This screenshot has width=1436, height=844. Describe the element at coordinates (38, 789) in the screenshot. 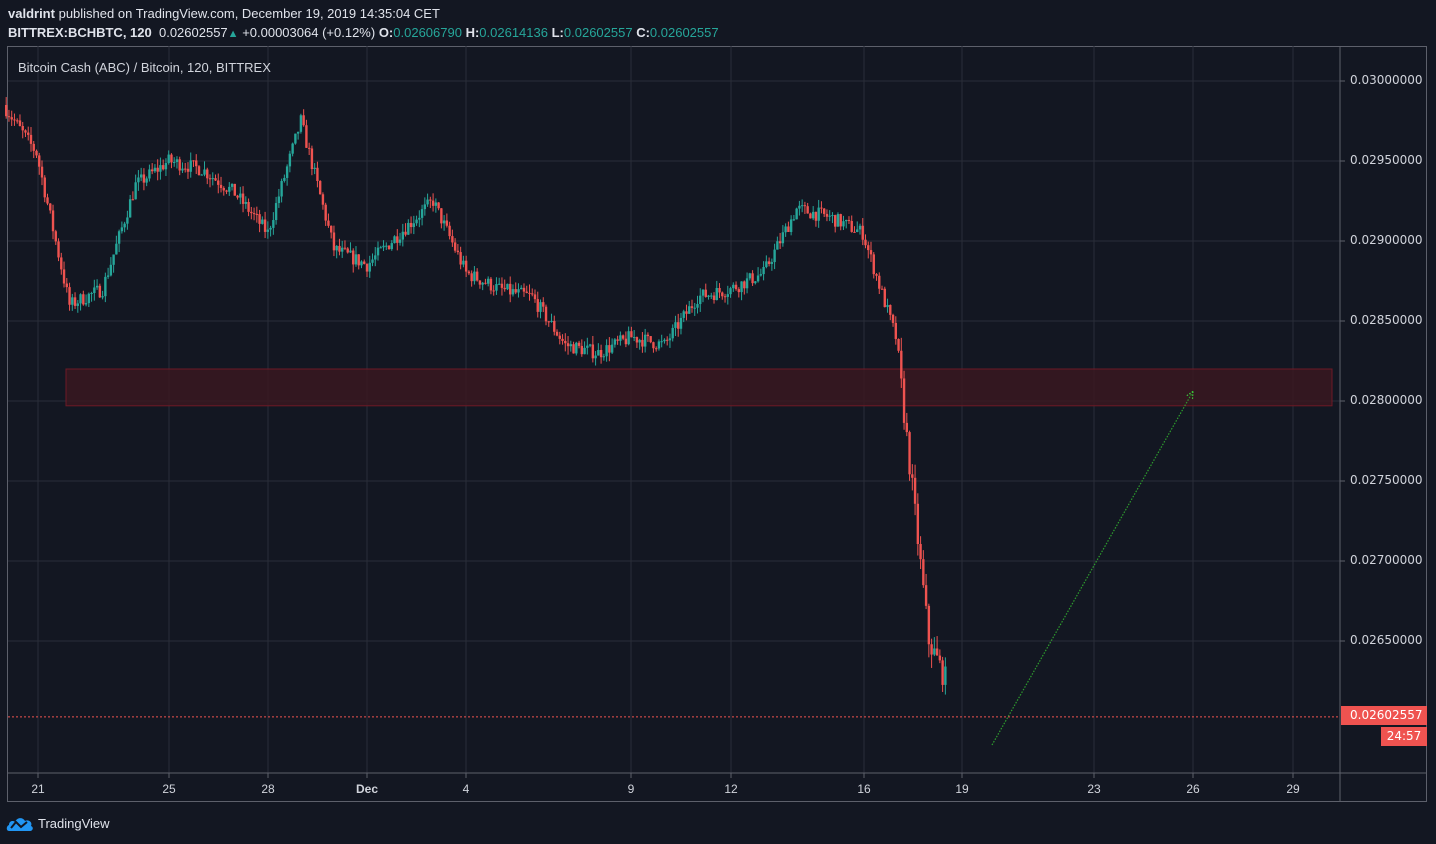

I see `time-axis-label: 21` at that location.